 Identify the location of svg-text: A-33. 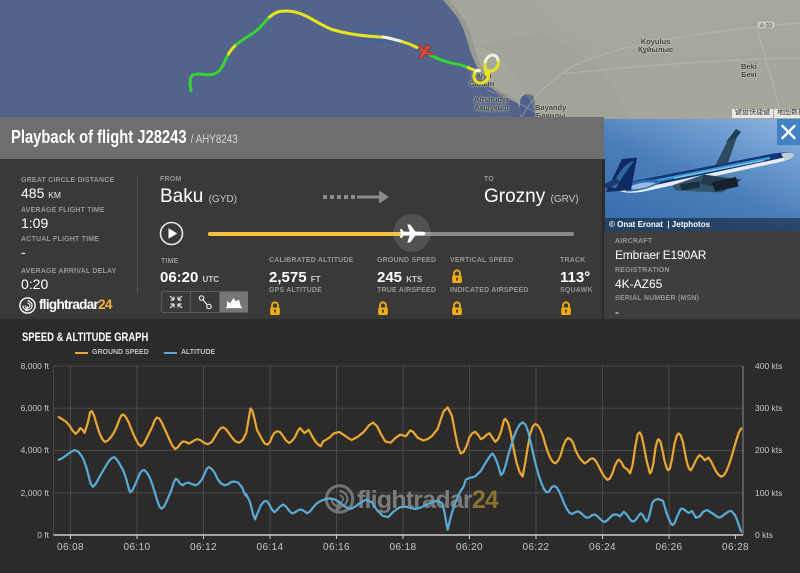
(766, 27).